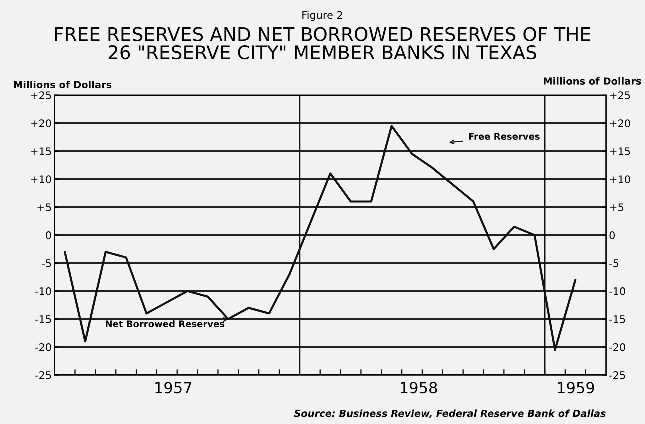 The image size is (645, 424). I want to click on y2-tick-label: 0, so click(613, 236).